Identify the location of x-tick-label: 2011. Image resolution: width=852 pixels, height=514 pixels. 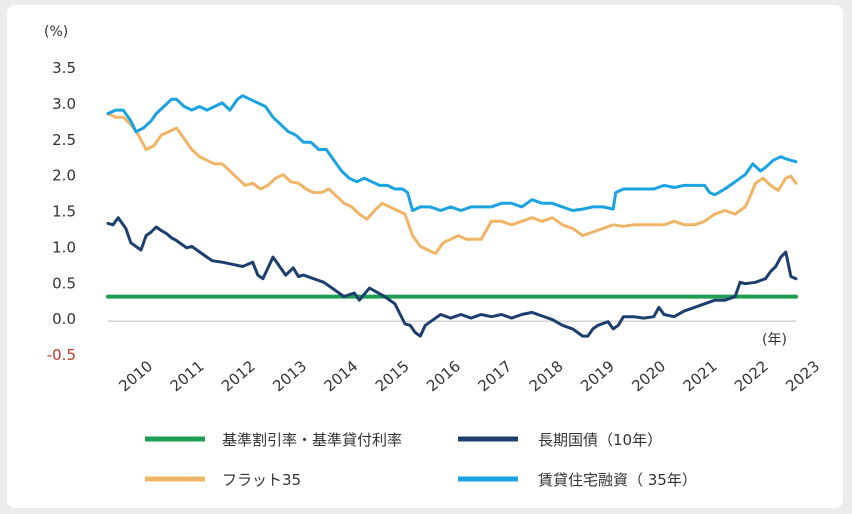
(187, 376).